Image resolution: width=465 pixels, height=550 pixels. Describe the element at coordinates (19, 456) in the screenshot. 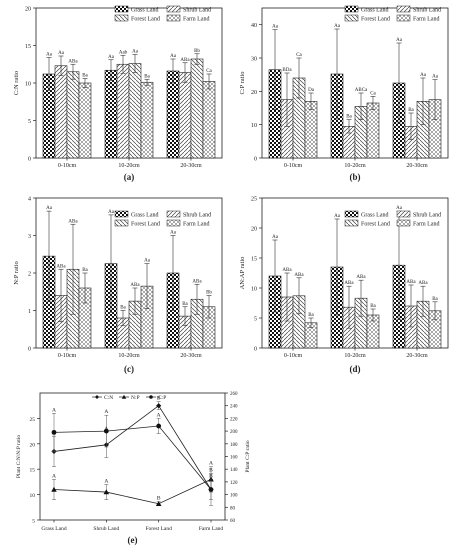

I see `y-left-axis-label: Plant C:N\N:P ratio` at that location.